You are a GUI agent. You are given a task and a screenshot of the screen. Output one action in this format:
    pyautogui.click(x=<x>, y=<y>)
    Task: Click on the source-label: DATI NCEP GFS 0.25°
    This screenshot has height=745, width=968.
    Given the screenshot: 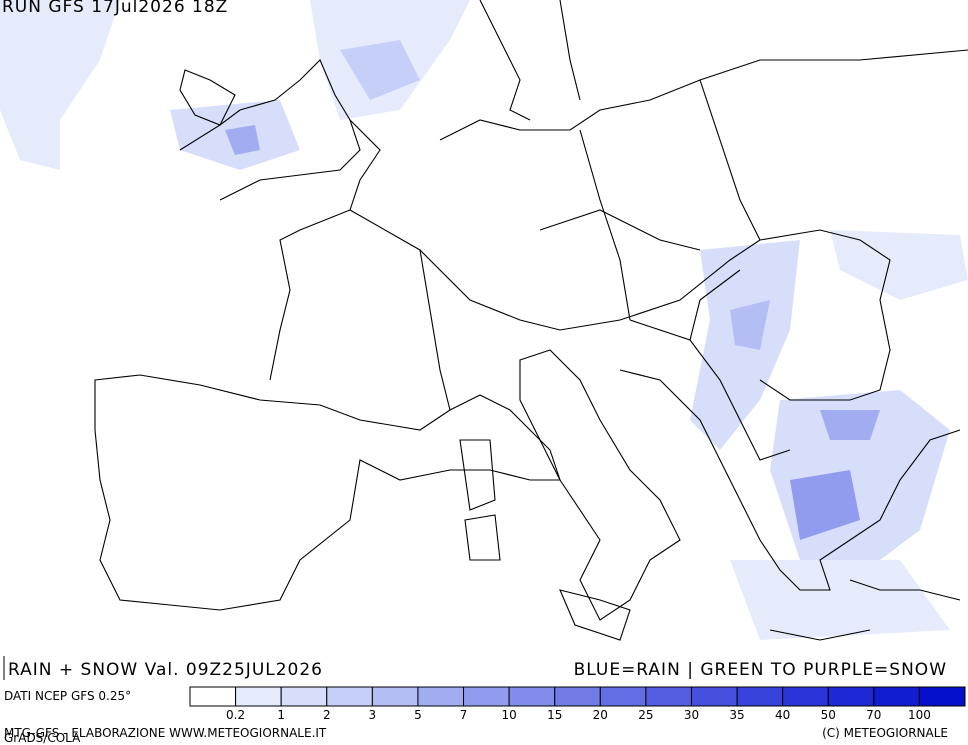 What is the action you would take?
    pyautogui.click(x=67, y=696)
    